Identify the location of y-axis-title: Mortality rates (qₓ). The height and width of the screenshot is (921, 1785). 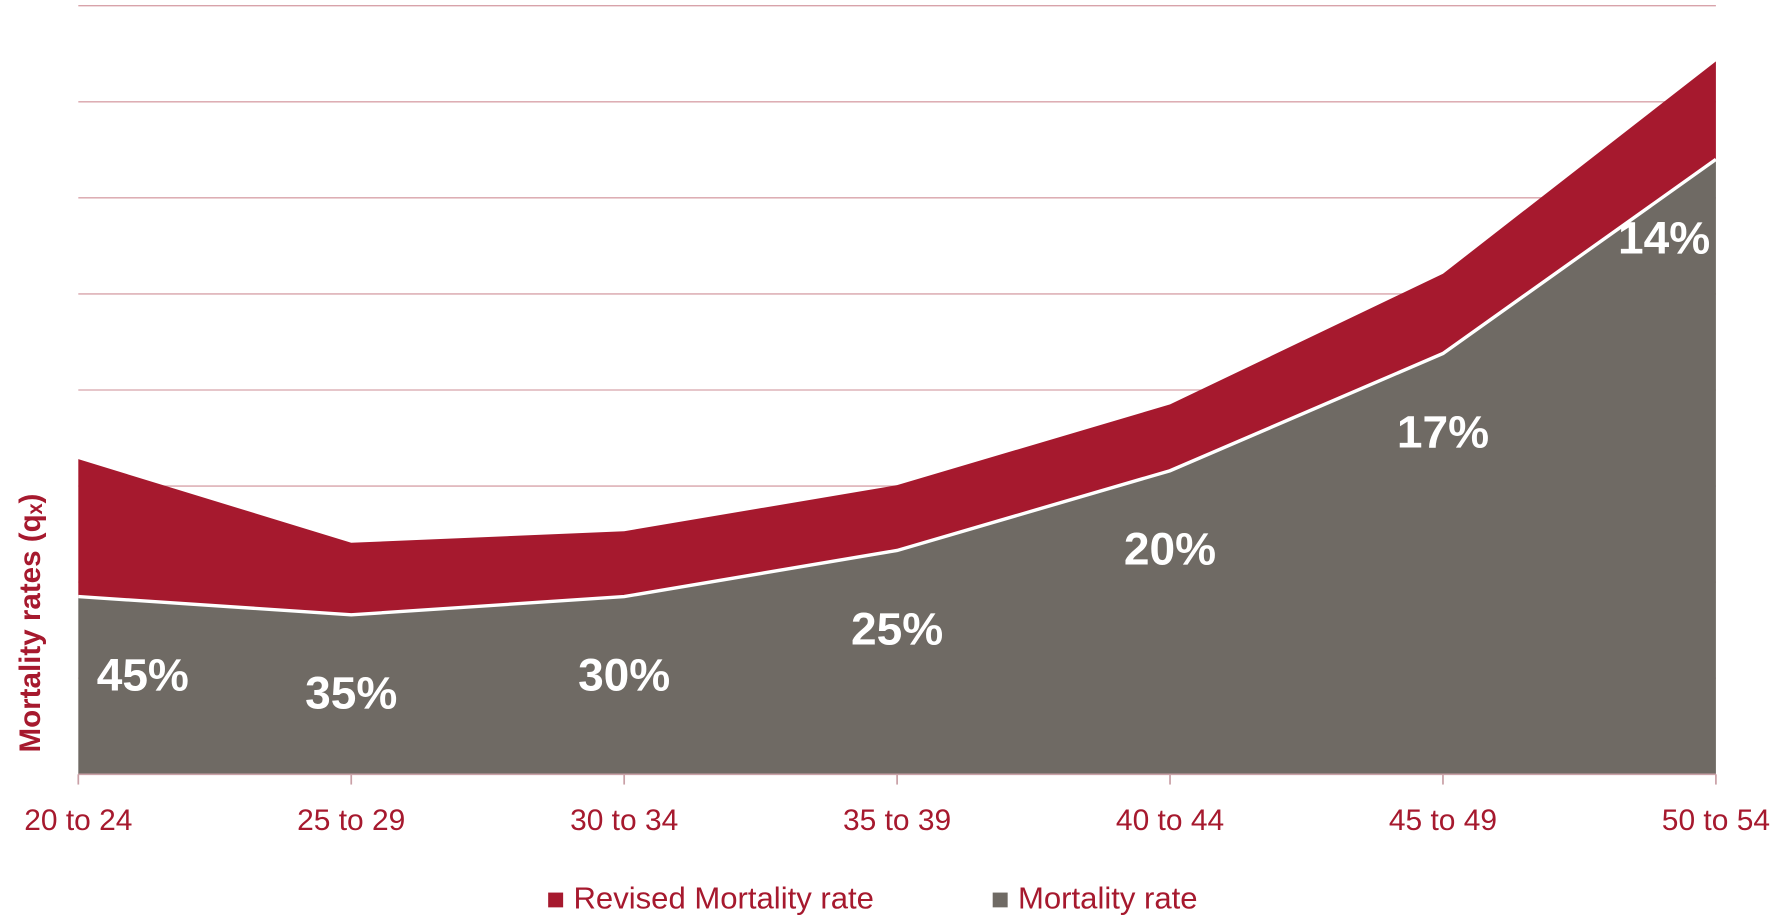
(30, 623).